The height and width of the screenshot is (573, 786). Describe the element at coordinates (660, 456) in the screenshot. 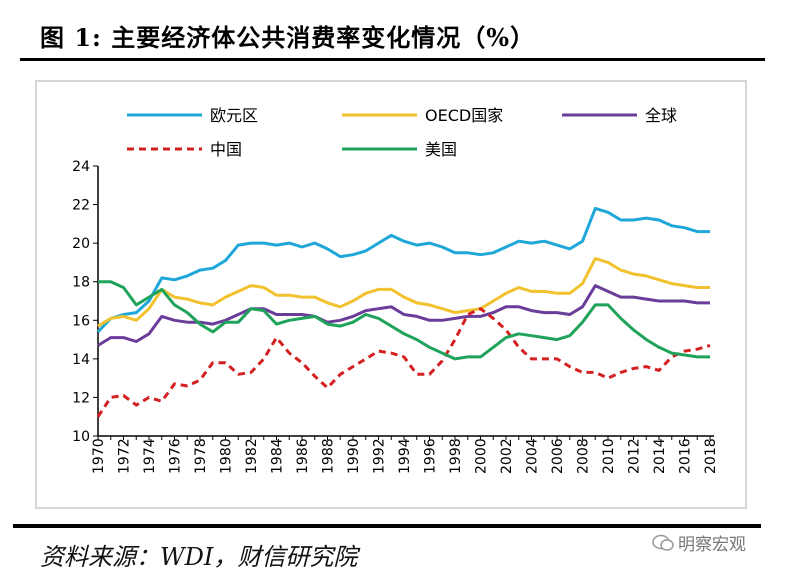

I see `x-tick-label: 2014` at that location.